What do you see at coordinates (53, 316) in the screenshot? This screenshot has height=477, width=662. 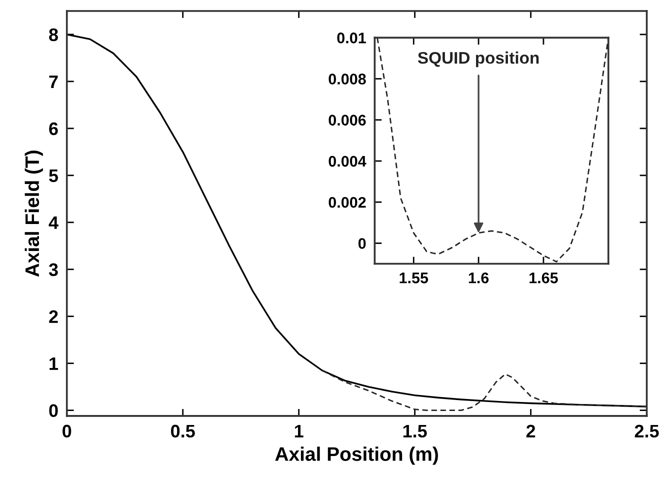 I see `y-tick-label: 2` at bounding box center [53, 316].